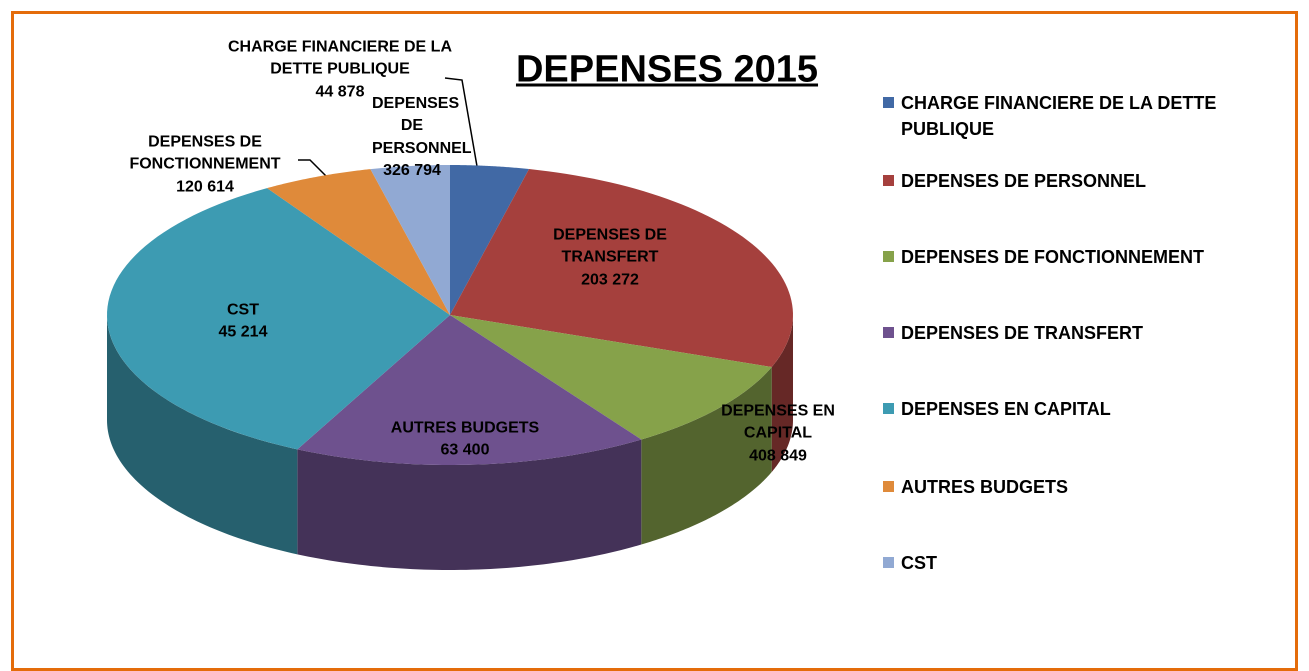 The image size is (1309, 671). What do you see at coordinates (465, 428) in the screenshot?
I see `data-label-category: AUTRES BUDGETS` at bounding box center [465, 428].